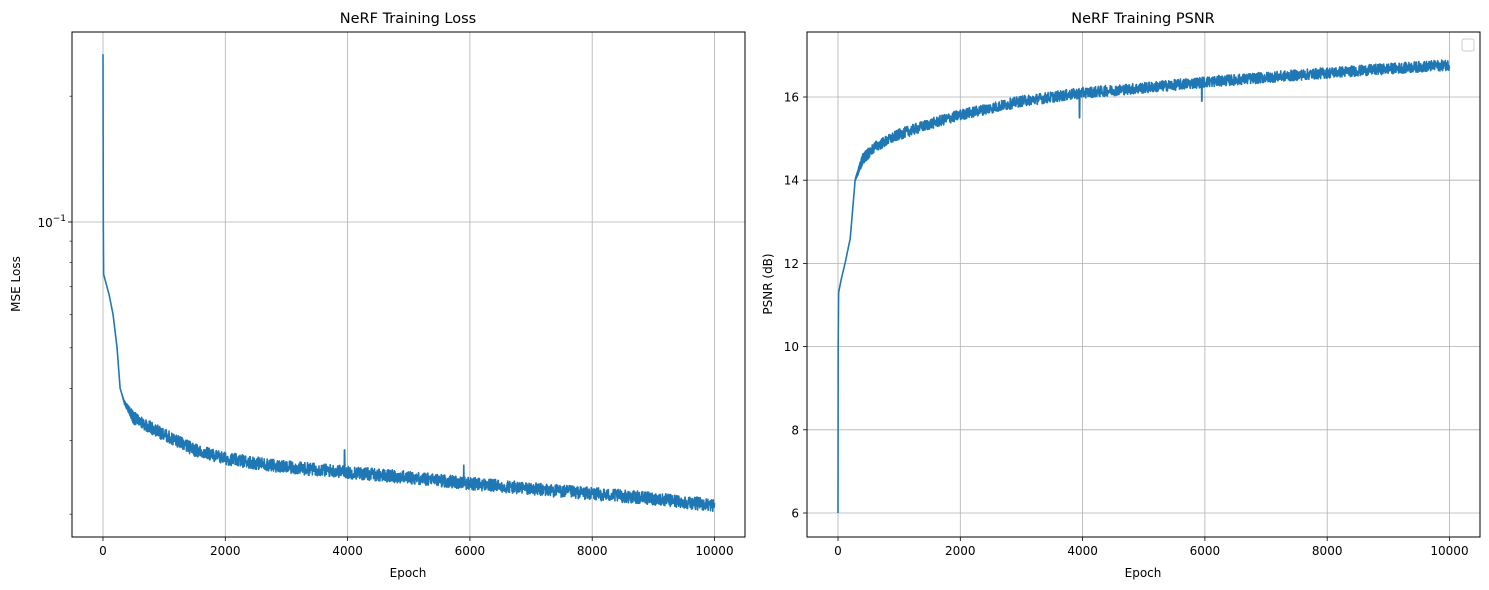 The width and height of the screenshot is (1489, 590). Describe the element at coordinates (1143, 19) in the screenshot. I see `psnr-chart-title: NeRF Training PSNR` at that location.